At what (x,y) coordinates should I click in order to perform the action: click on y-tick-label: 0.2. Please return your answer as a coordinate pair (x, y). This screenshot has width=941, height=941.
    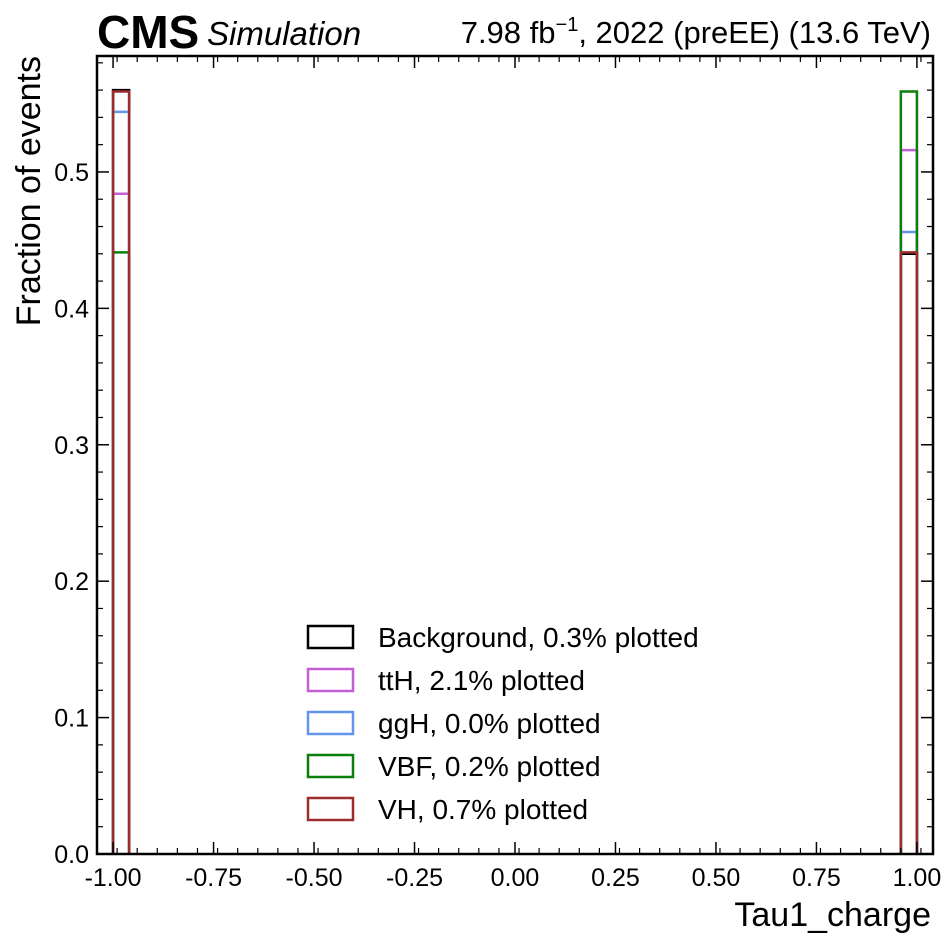
    Looking at the image, I should click on (71, 582).